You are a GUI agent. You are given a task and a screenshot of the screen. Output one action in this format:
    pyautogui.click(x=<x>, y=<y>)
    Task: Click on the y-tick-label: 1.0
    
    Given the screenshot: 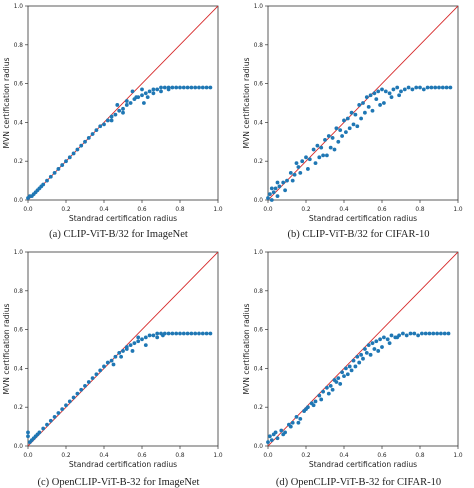 What is the action you would take?
    pyautogui.click(x=19, y=7)
    